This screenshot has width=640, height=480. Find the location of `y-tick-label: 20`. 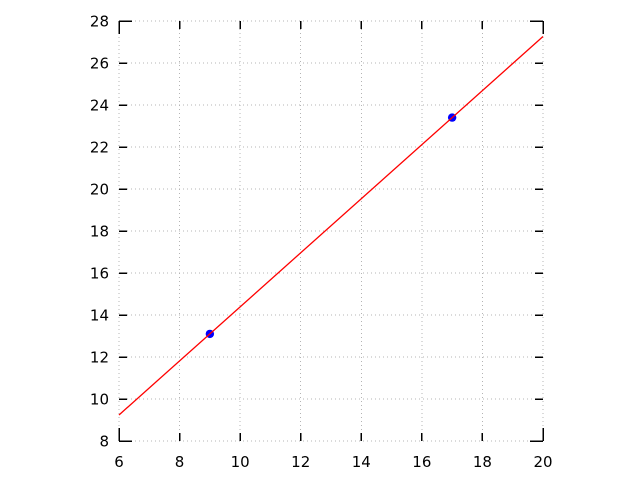

y-tick-label: 20 is located at coordinates (99, 189).